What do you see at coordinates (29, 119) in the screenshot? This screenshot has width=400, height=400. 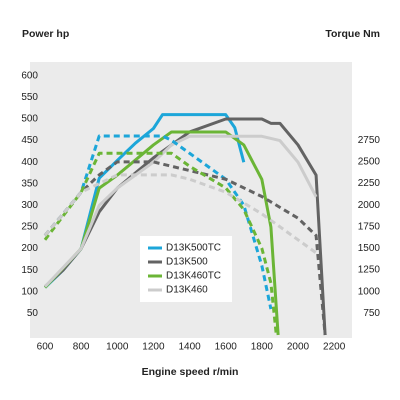 I see `y-tick-label: 500` at bounding box center [29, 119].